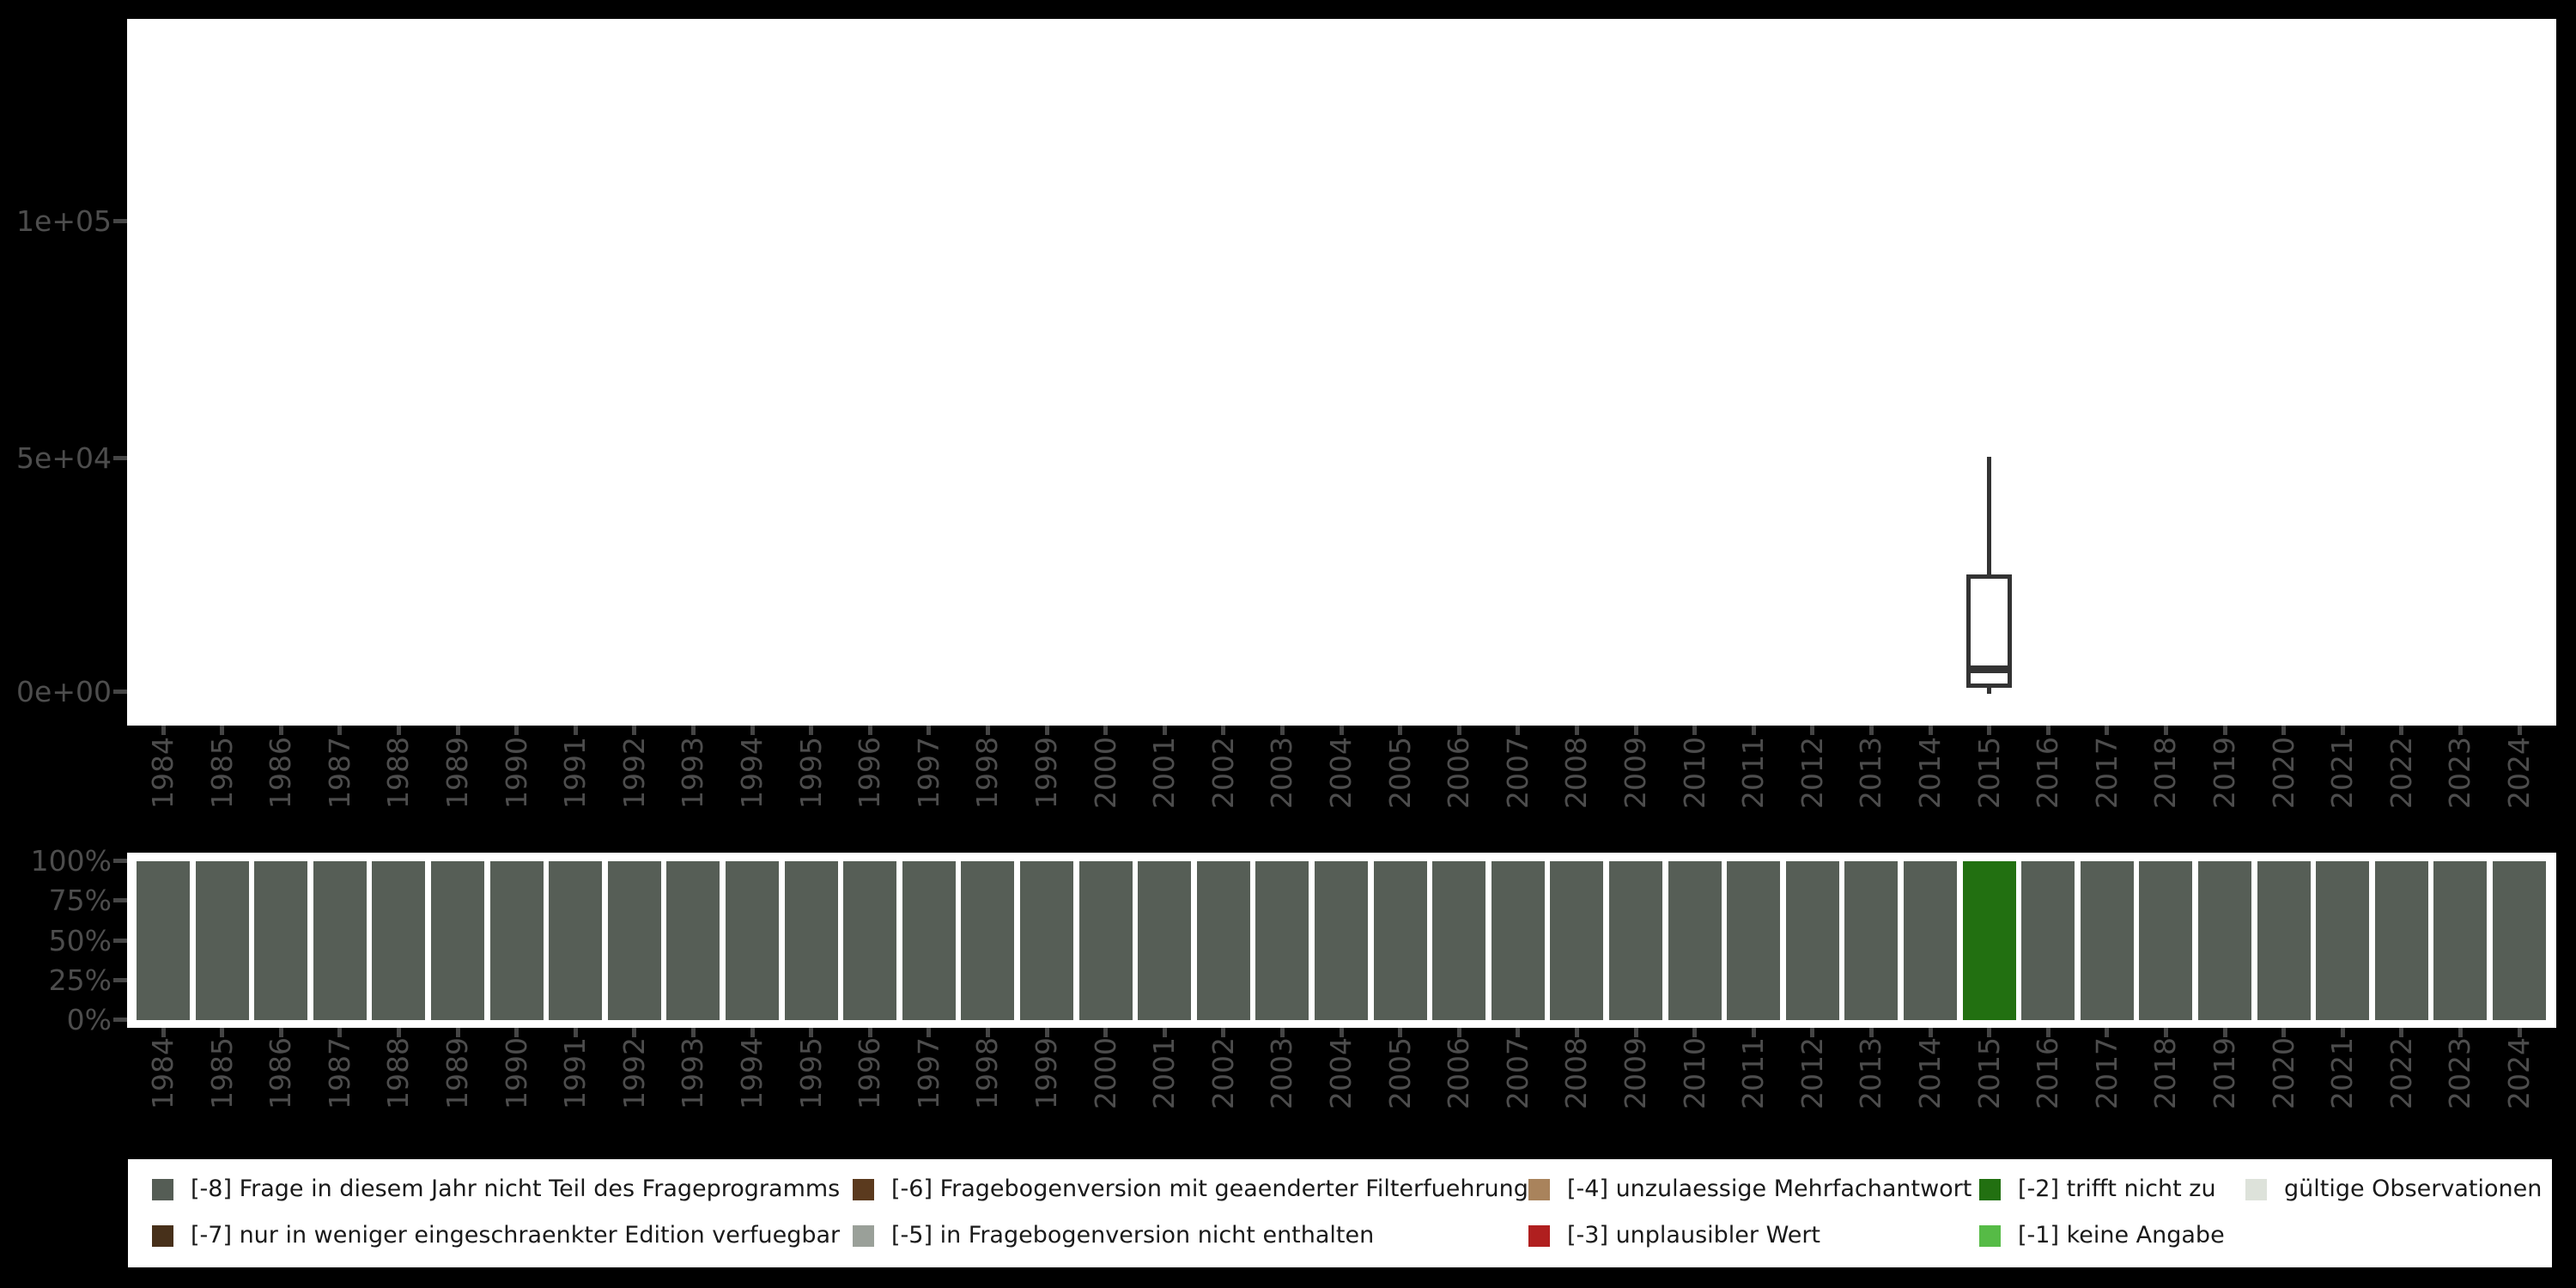  I want to click on boxplot-x-tick-label: 2014, so click(1930, 773).